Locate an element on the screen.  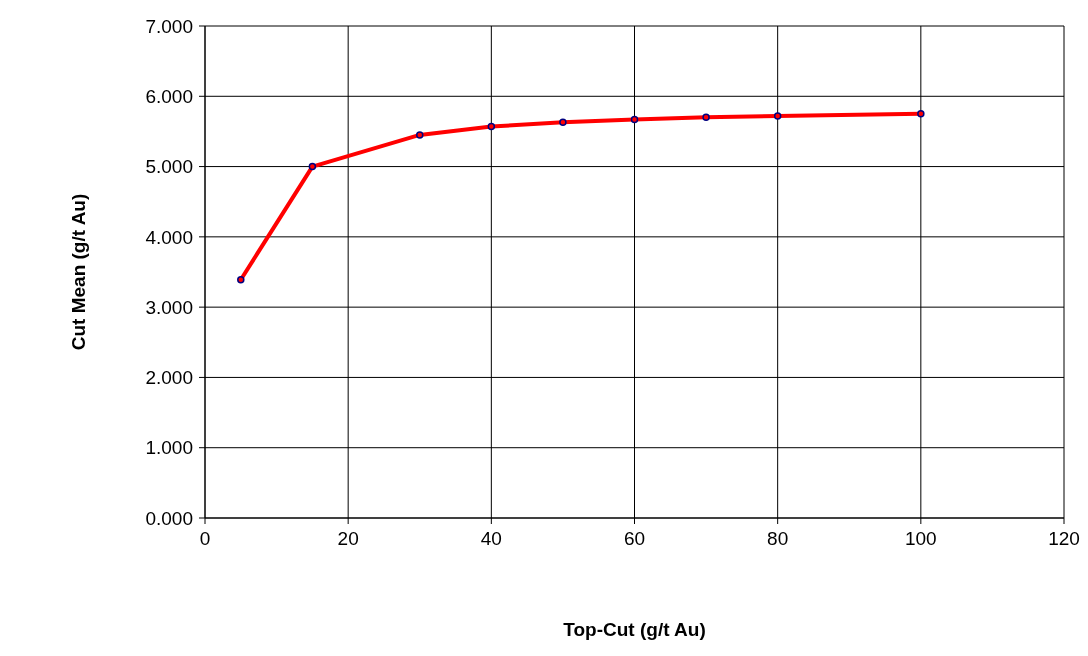
x-tick-label: 40 is located at coordinates (491, 539).